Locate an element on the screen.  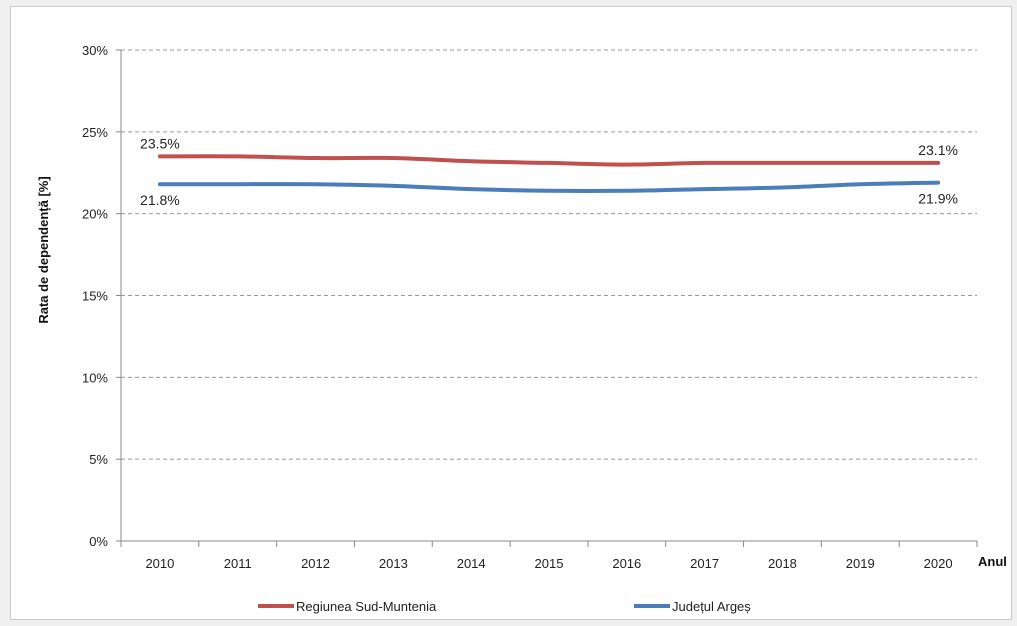
x-tick-label: 2018 is located at coordinates (782, 563).